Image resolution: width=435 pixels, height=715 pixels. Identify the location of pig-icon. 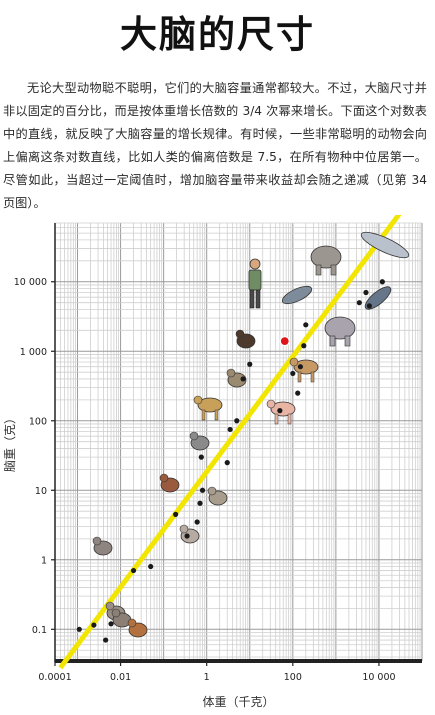
(281, 412).